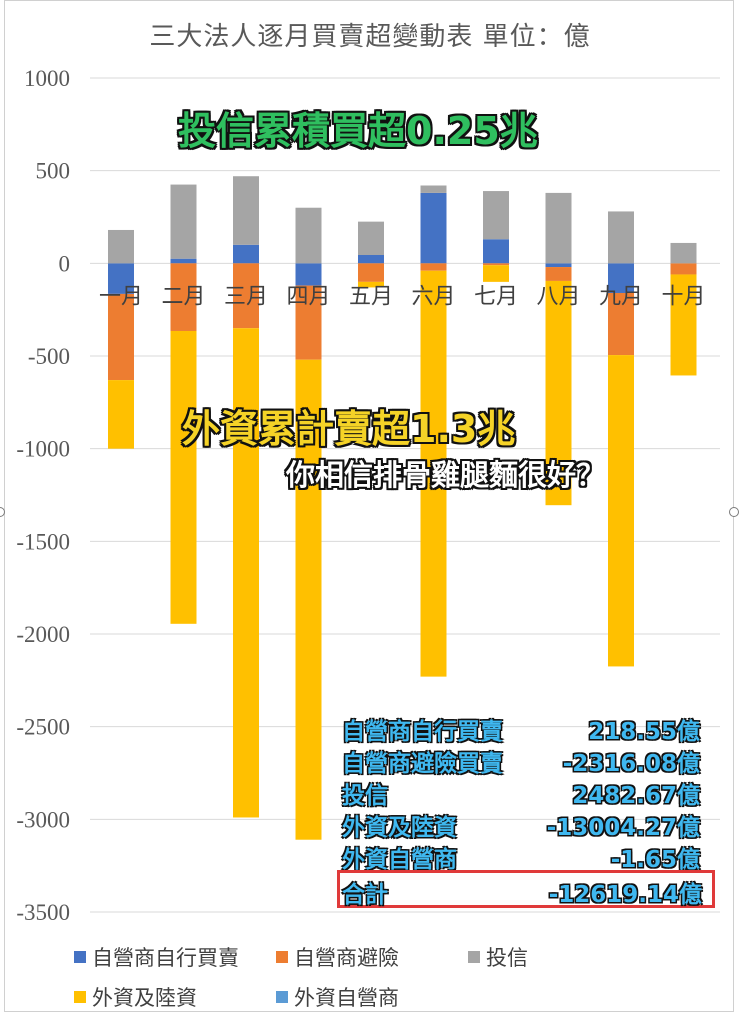 Image resolution: width=740 pixels, height=1015 pixels. Describe the element at coordinates (525, 855) in the screenshot. I see `summary-row-foreign-dealer: 外資自營商 -1.65億` at that location.